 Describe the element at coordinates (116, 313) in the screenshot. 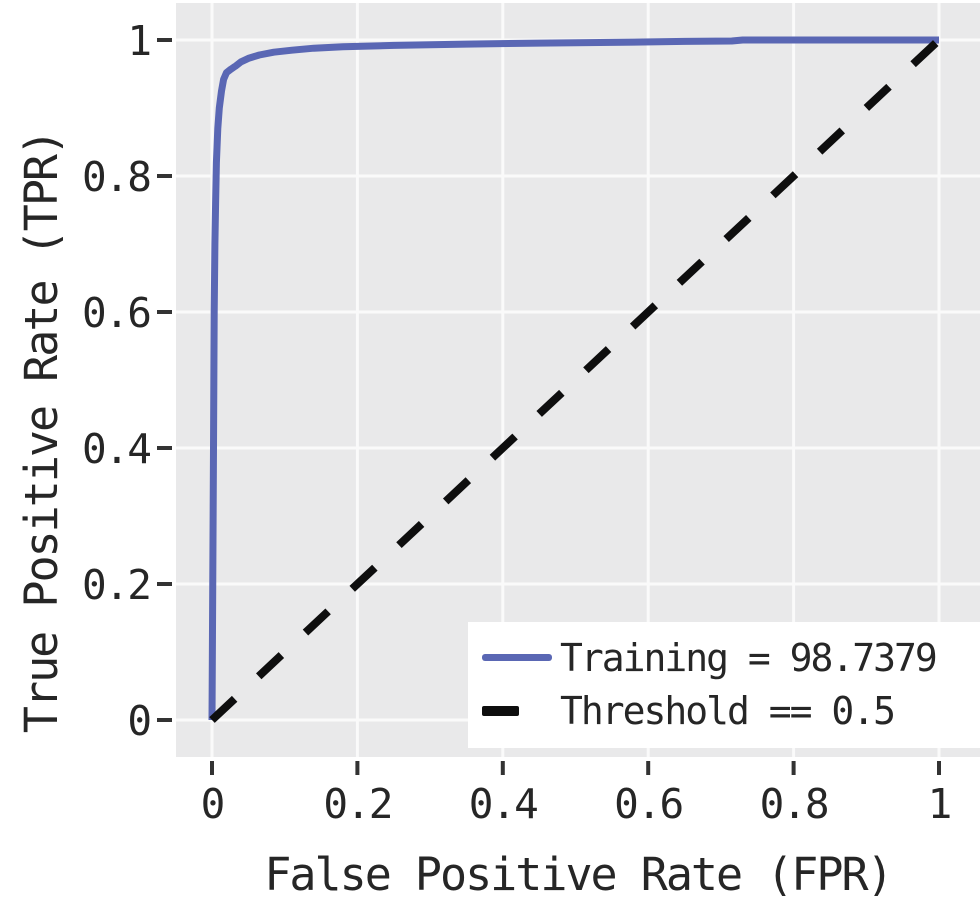

I see `y-tick-label: 0.6` at that location.